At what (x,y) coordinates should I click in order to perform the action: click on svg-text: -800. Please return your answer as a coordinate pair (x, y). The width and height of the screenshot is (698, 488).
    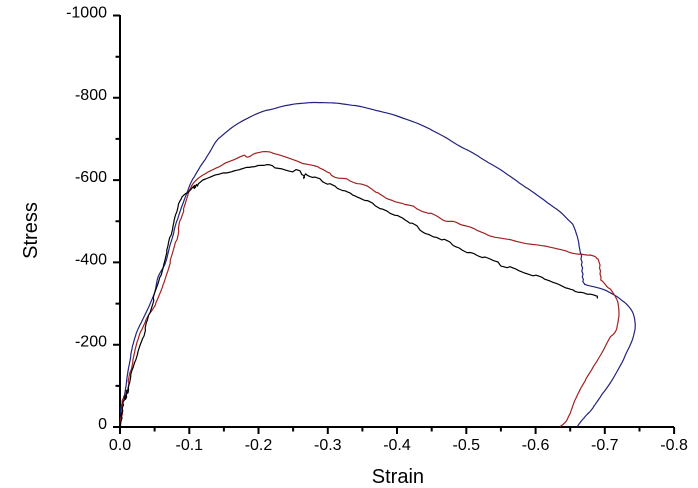
    Looking at the image, I should click on (91, 95).